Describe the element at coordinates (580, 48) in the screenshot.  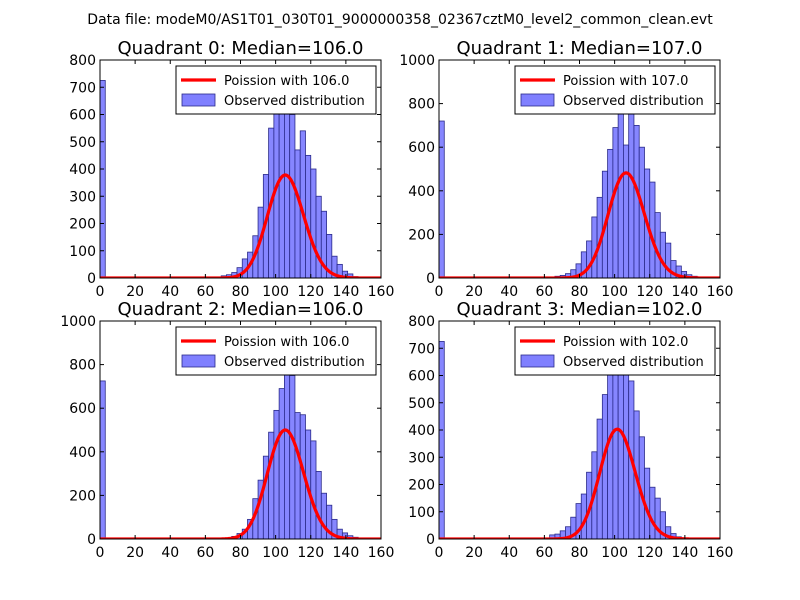
I see `quadrant-1-title: Quadrant 1: Median=107.0` at that location.